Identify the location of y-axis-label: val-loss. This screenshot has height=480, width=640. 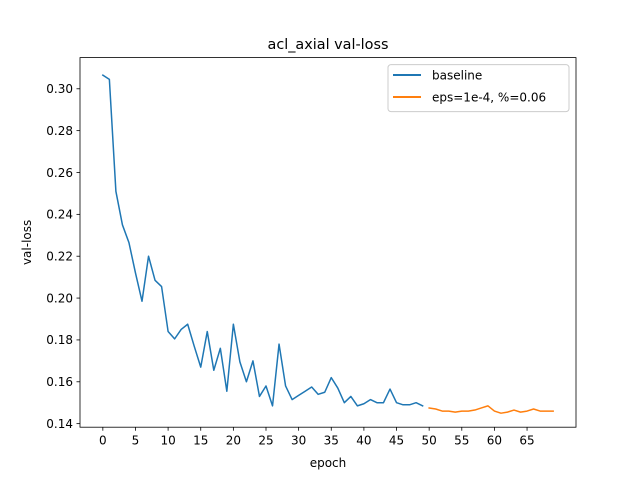
(27, 242).